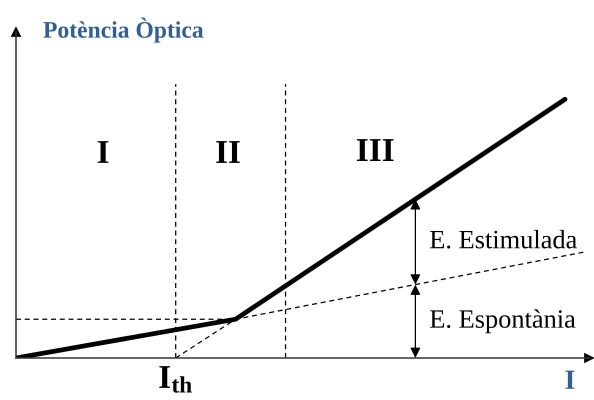 The height and width of the screenshot is (400, 594). I want to click on annotation: II, so click(228, 152).